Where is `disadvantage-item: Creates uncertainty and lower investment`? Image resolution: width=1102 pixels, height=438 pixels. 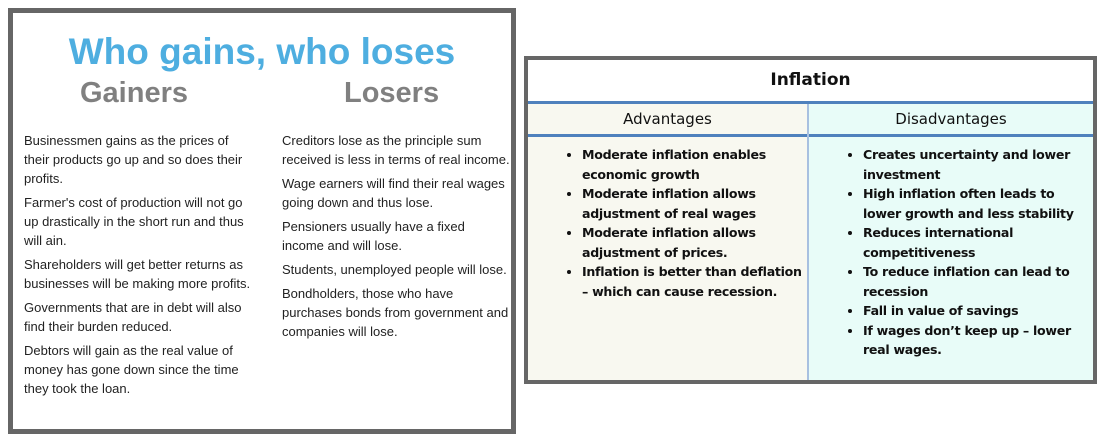 disadvantage-item: Creates uncertainty and lower investment is located at coordinates (978, 164).